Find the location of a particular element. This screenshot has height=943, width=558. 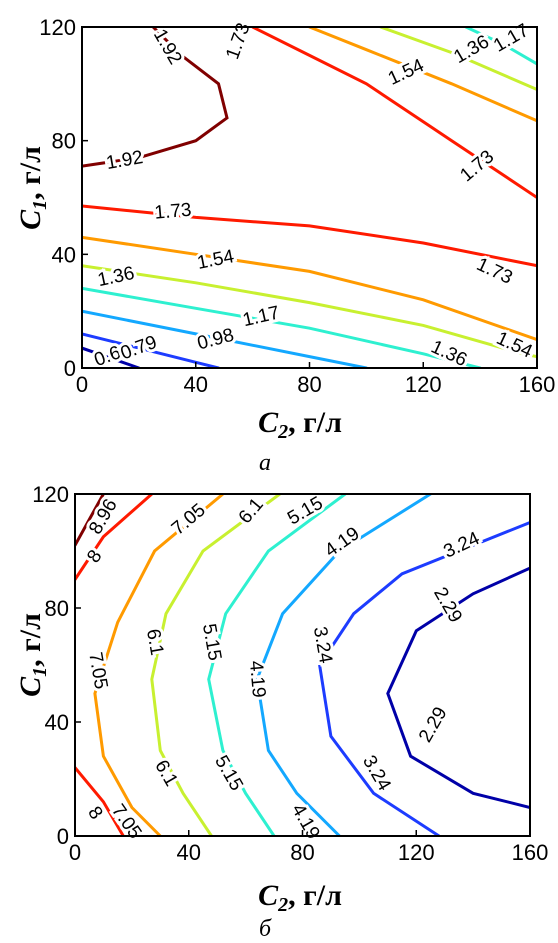

contour-line-1.36 is located at coordinates (309, 311).